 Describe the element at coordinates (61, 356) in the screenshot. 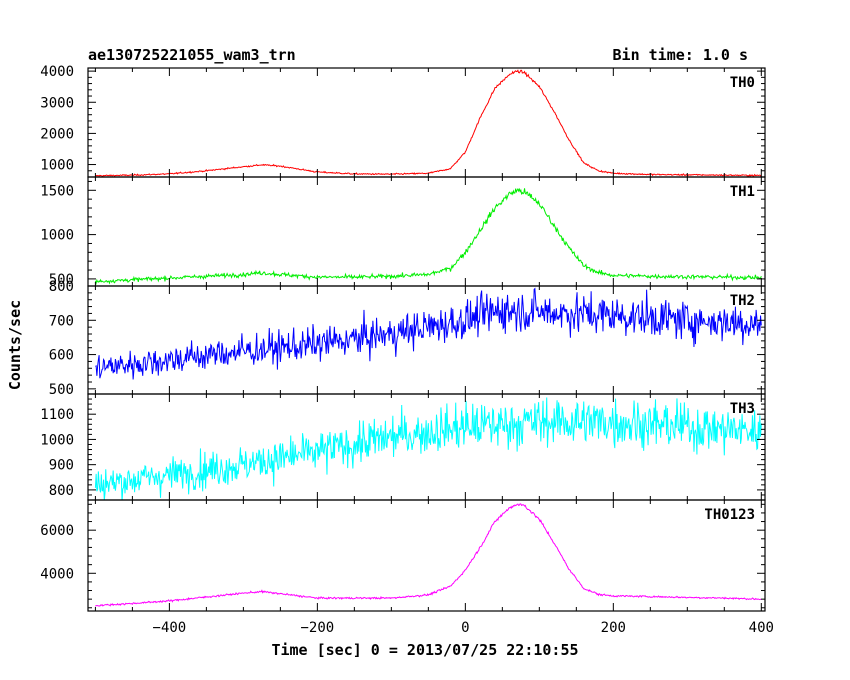

I see `y-tick-label: 600` at that location.